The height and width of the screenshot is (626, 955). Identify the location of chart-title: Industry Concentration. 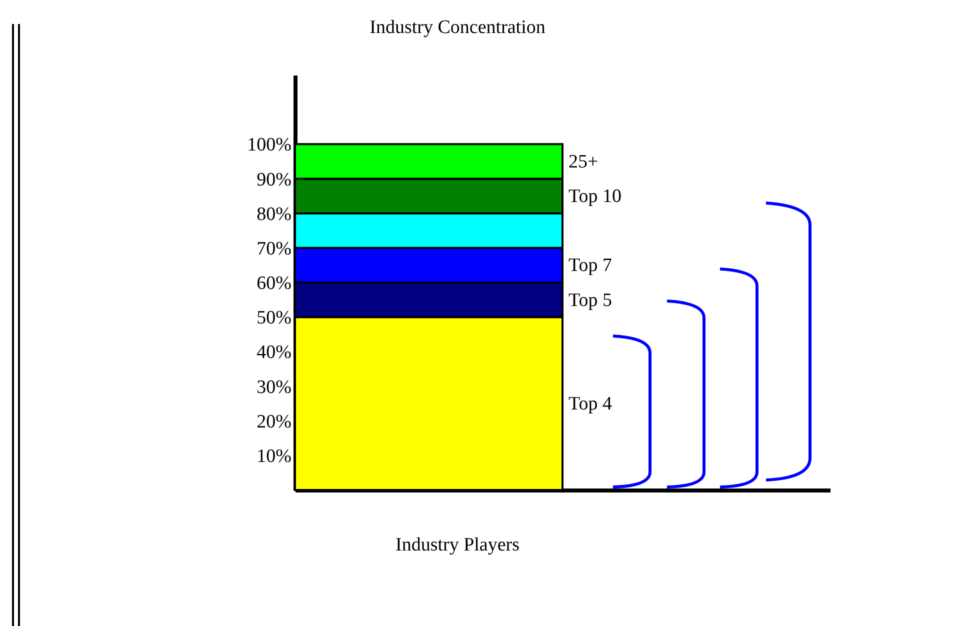
(458, 27).